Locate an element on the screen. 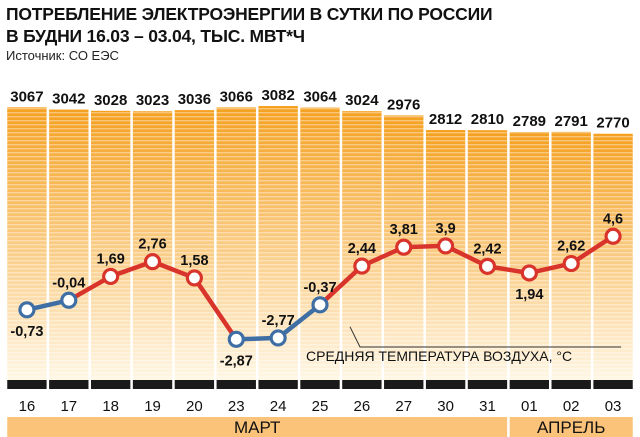 The image size is (640, 437). x-axis-labels: 16 17 18 19 20 23 24 25 26 27 30 31 01 02 03 is located at coordinates (320, 406).